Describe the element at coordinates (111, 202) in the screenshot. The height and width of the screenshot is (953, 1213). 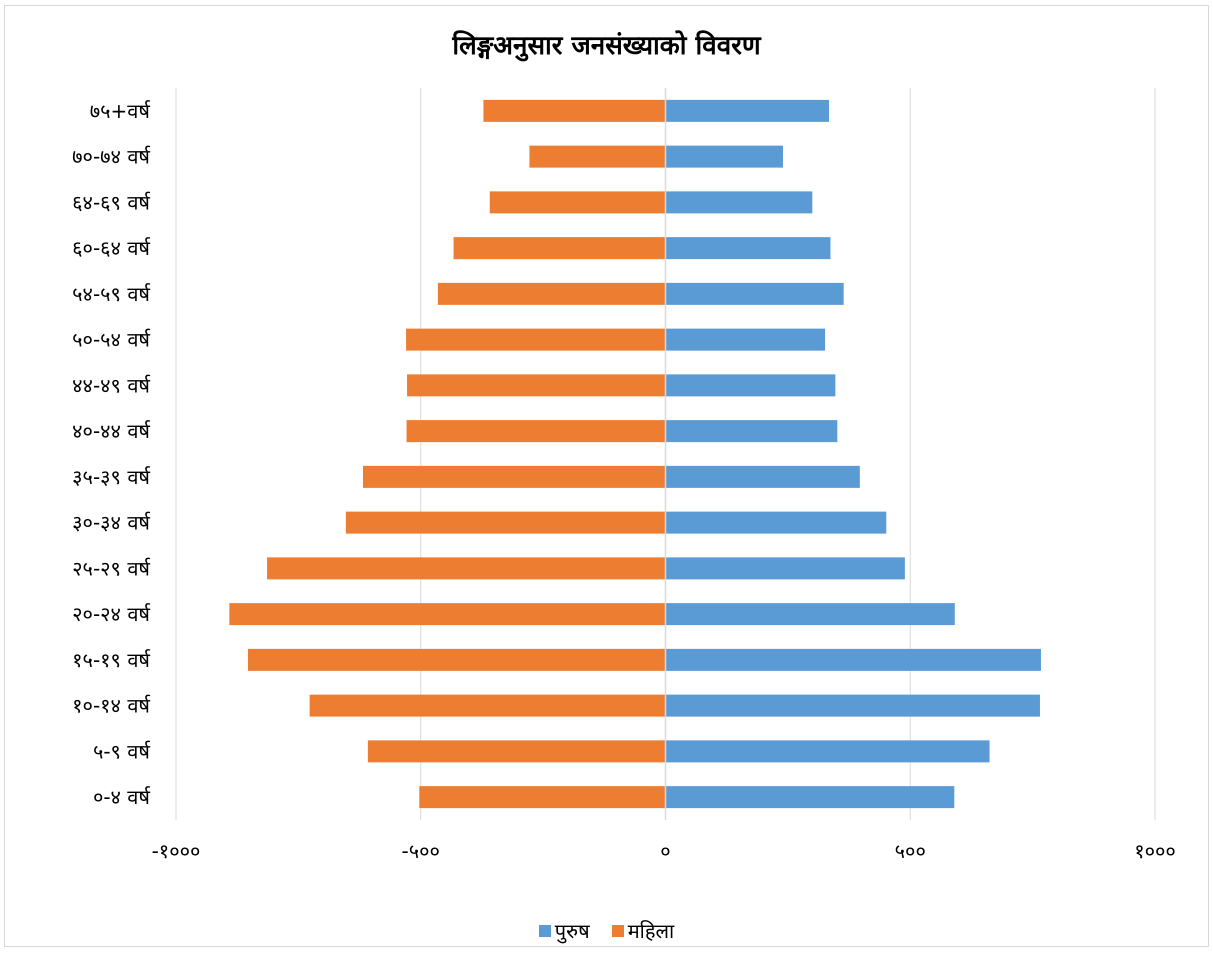
I see `y-tick-label: ६४-६९ वर्ष` at that location.